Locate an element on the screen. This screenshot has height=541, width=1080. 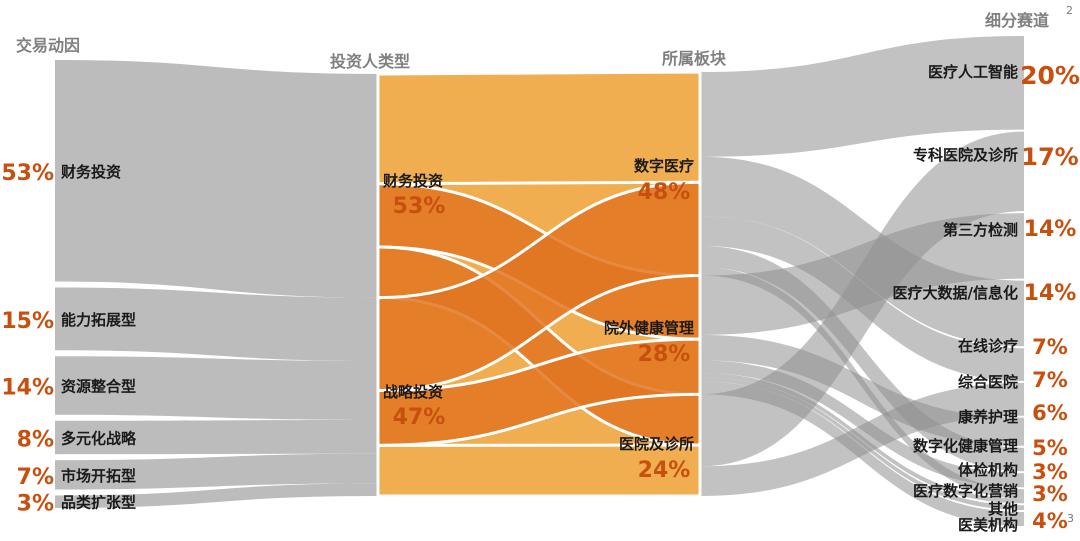
segment-label-4: 在线诊疗 is located at coordinates (988, 346).